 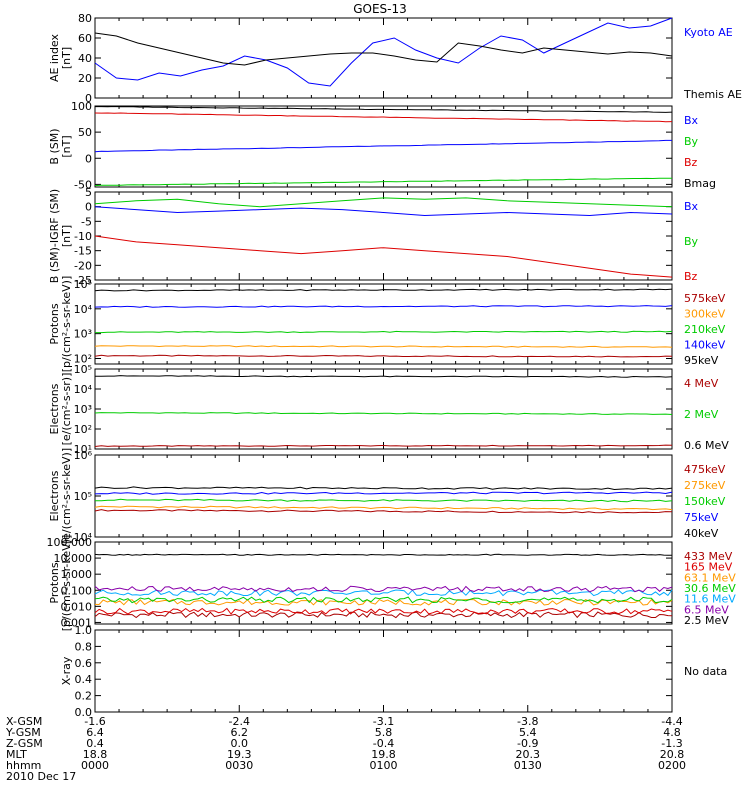 What do you see at coordinates (66, 496) in the screenshot?
I see `y-axis-label: [e/(cm²-s-sr-keV)]` at bounding box center [66, 496].